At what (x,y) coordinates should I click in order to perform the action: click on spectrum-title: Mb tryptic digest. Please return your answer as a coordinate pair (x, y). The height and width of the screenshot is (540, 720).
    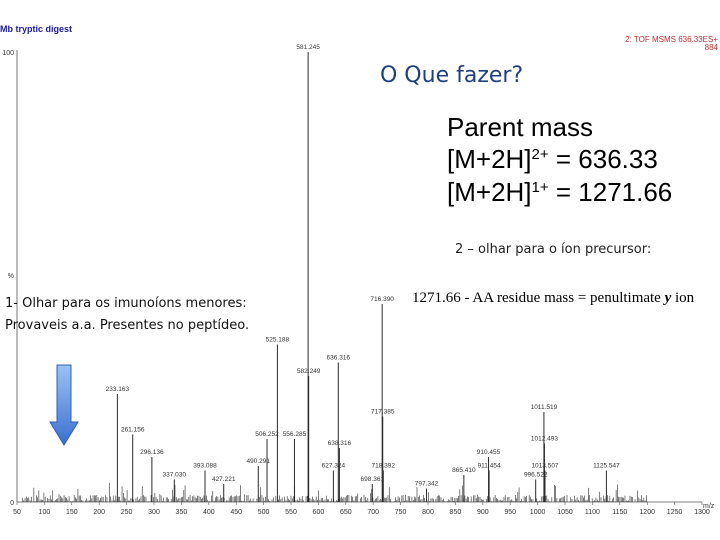
    Looking at the image, I should click on (36, 29).